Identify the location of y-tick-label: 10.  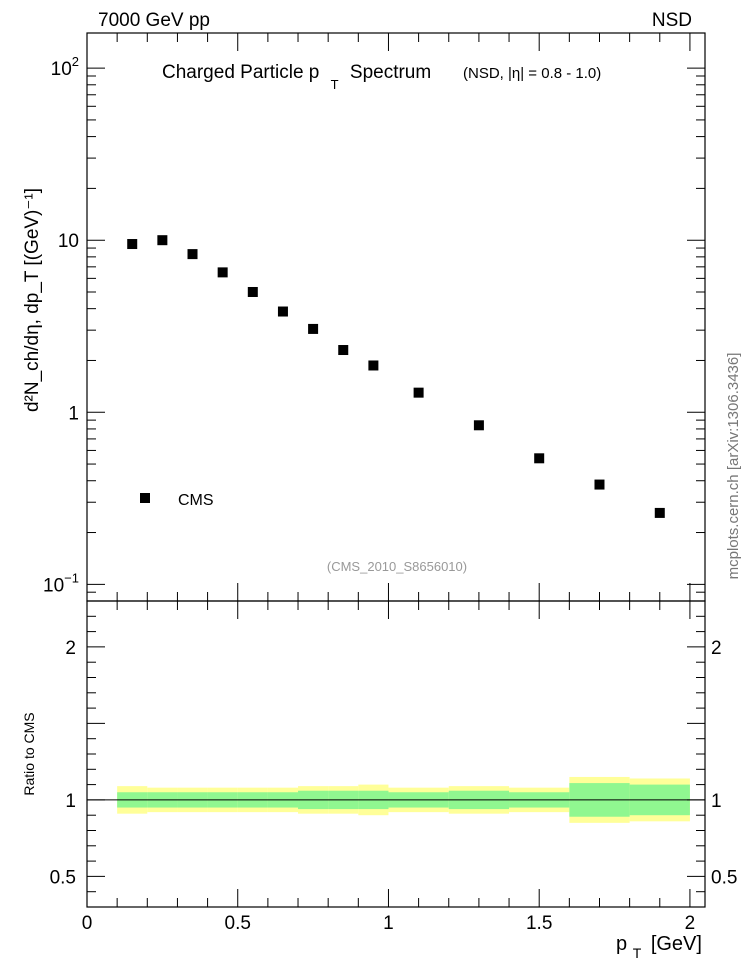
(68, 241).